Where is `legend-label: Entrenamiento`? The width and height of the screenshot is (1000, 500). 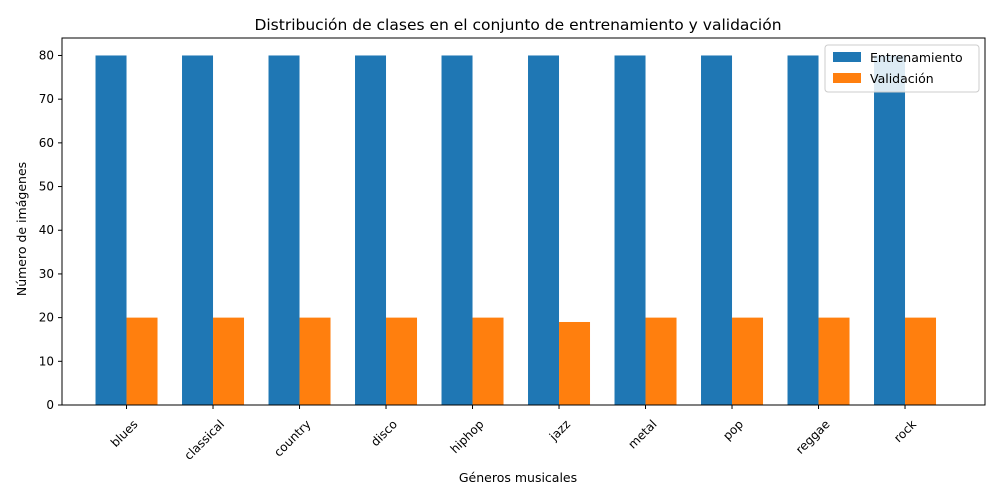
legend-label: Entrenamiento is located at coordinates (916, 57).